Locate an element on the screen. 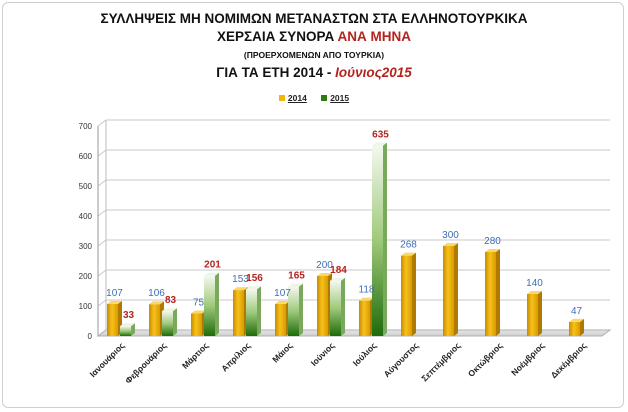 The image size is (628, 412). y-tick-label: 500 is located at coordinates (86, 186).